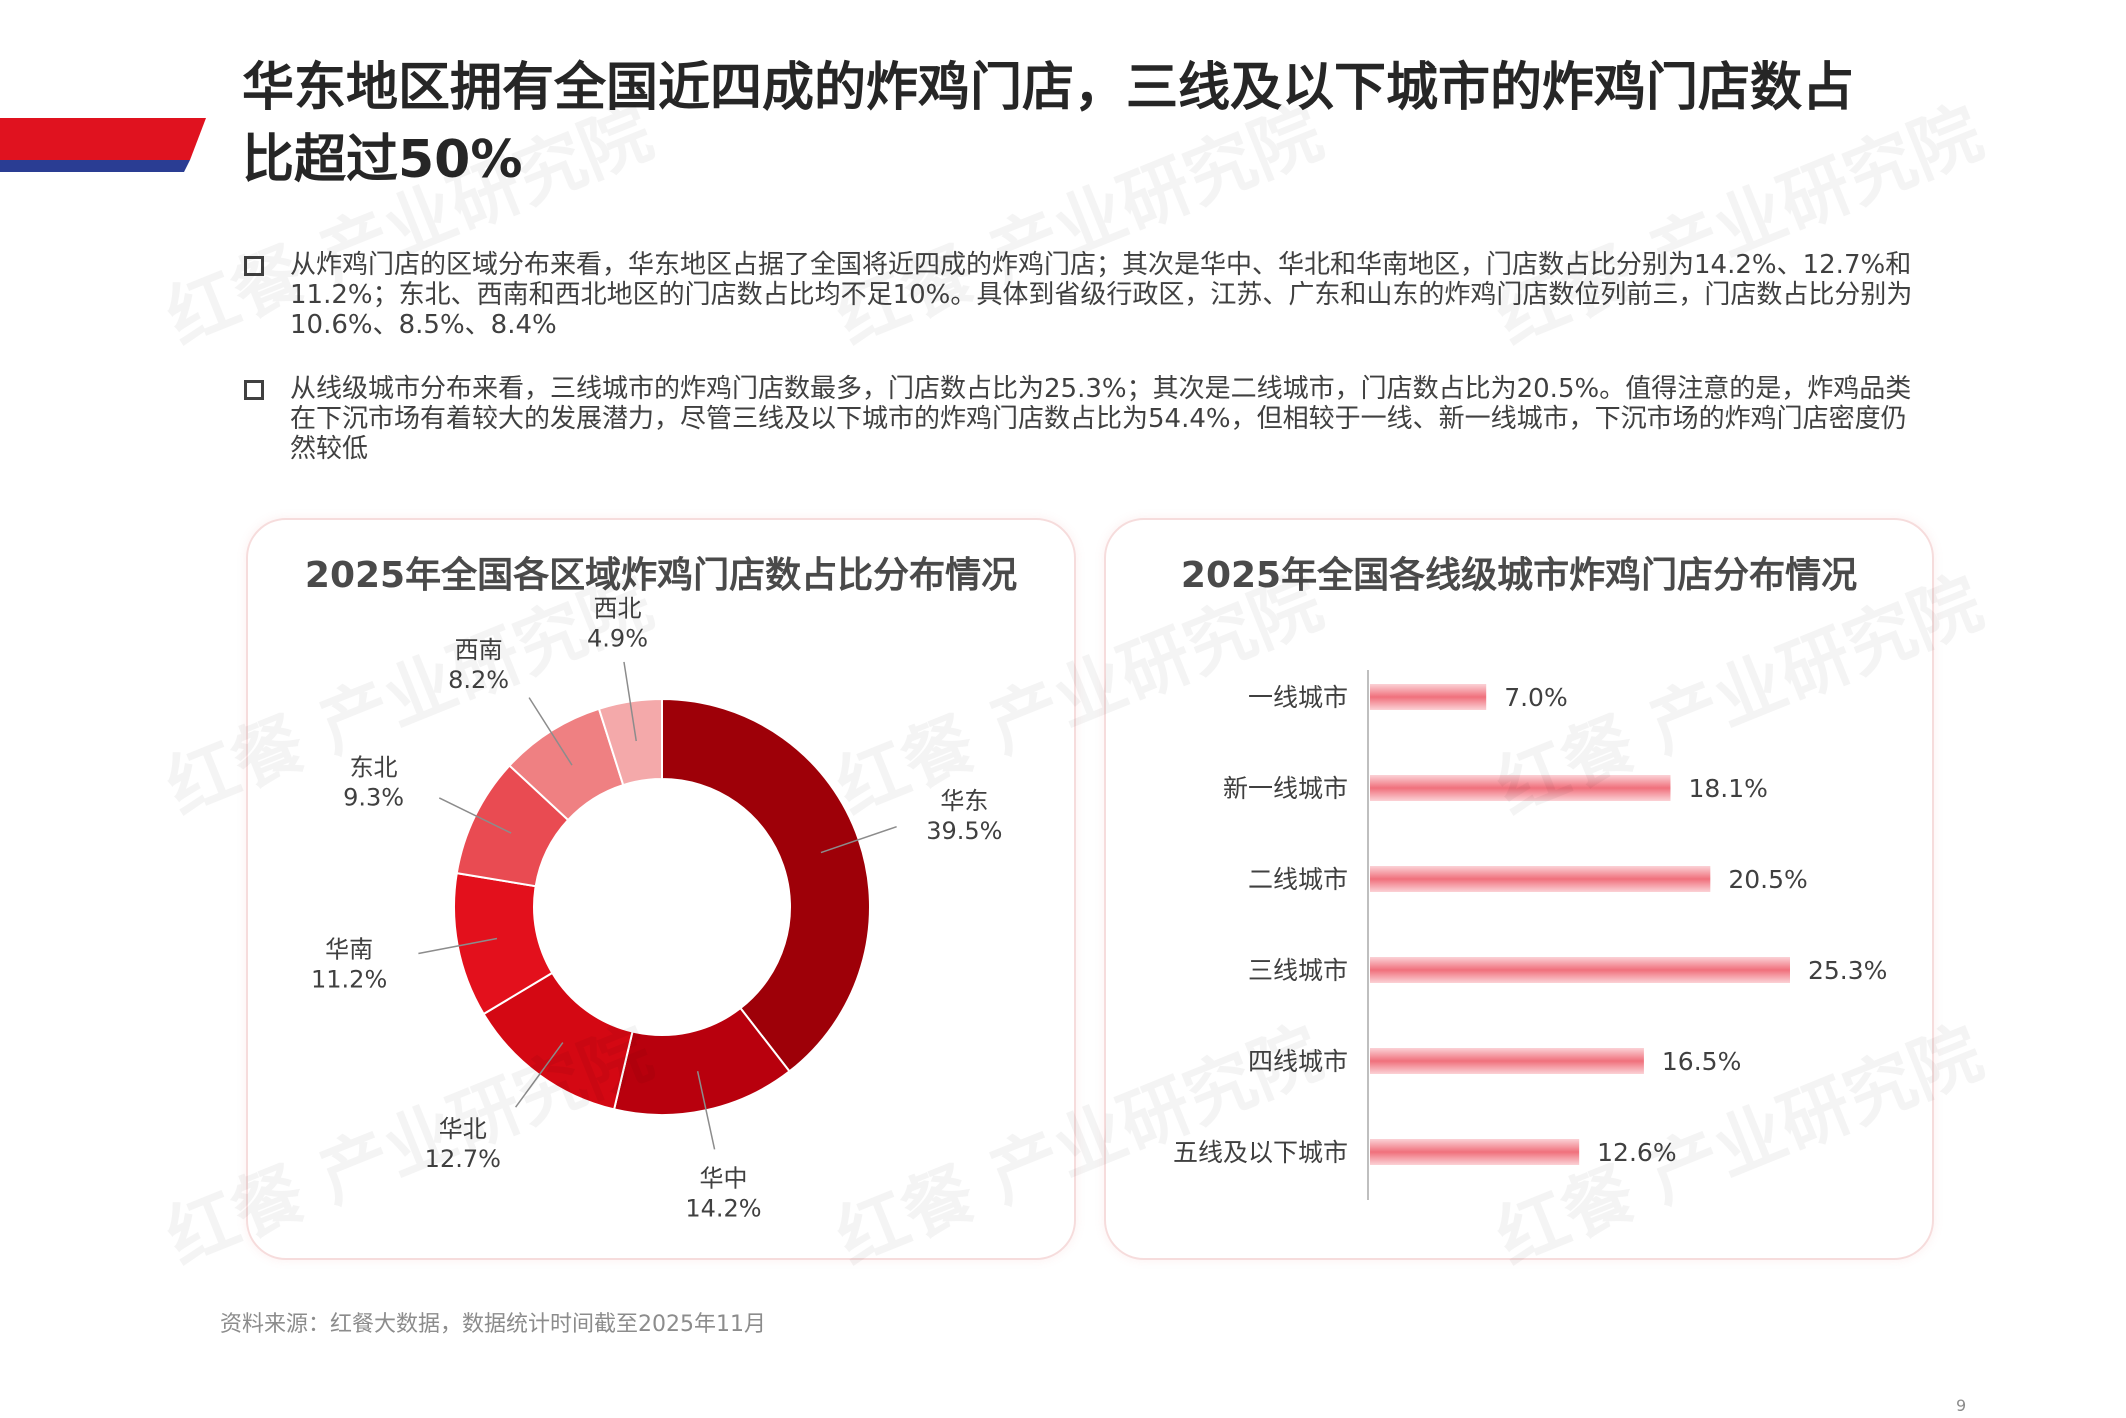 The height and width of the screenshot is (1418, 2126). Describe the element at coordinates (1285, 788) in the screenshot. I see `bar-category-label: 新一线城市` at that location.